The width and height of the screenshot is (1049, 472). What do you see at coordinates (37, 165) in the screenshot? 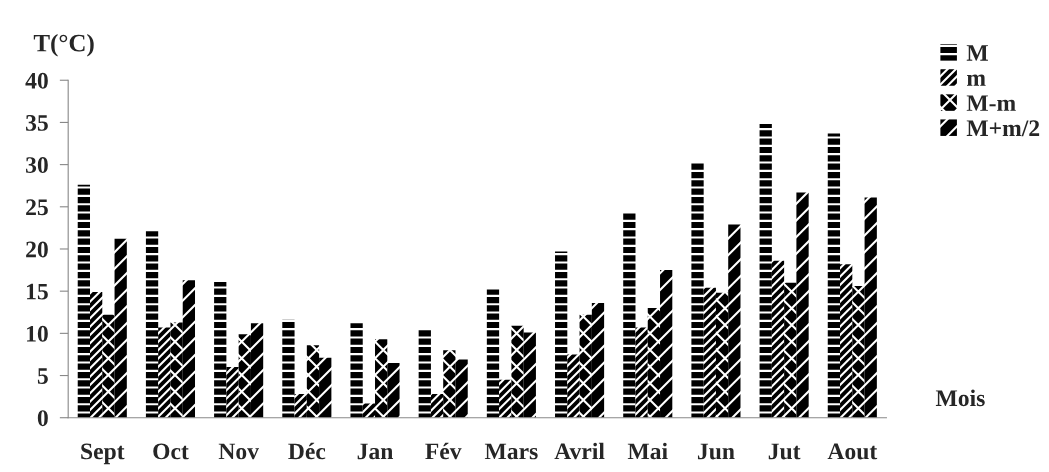
I see `y-tick-label: 30` at bounding box center [37, 165].